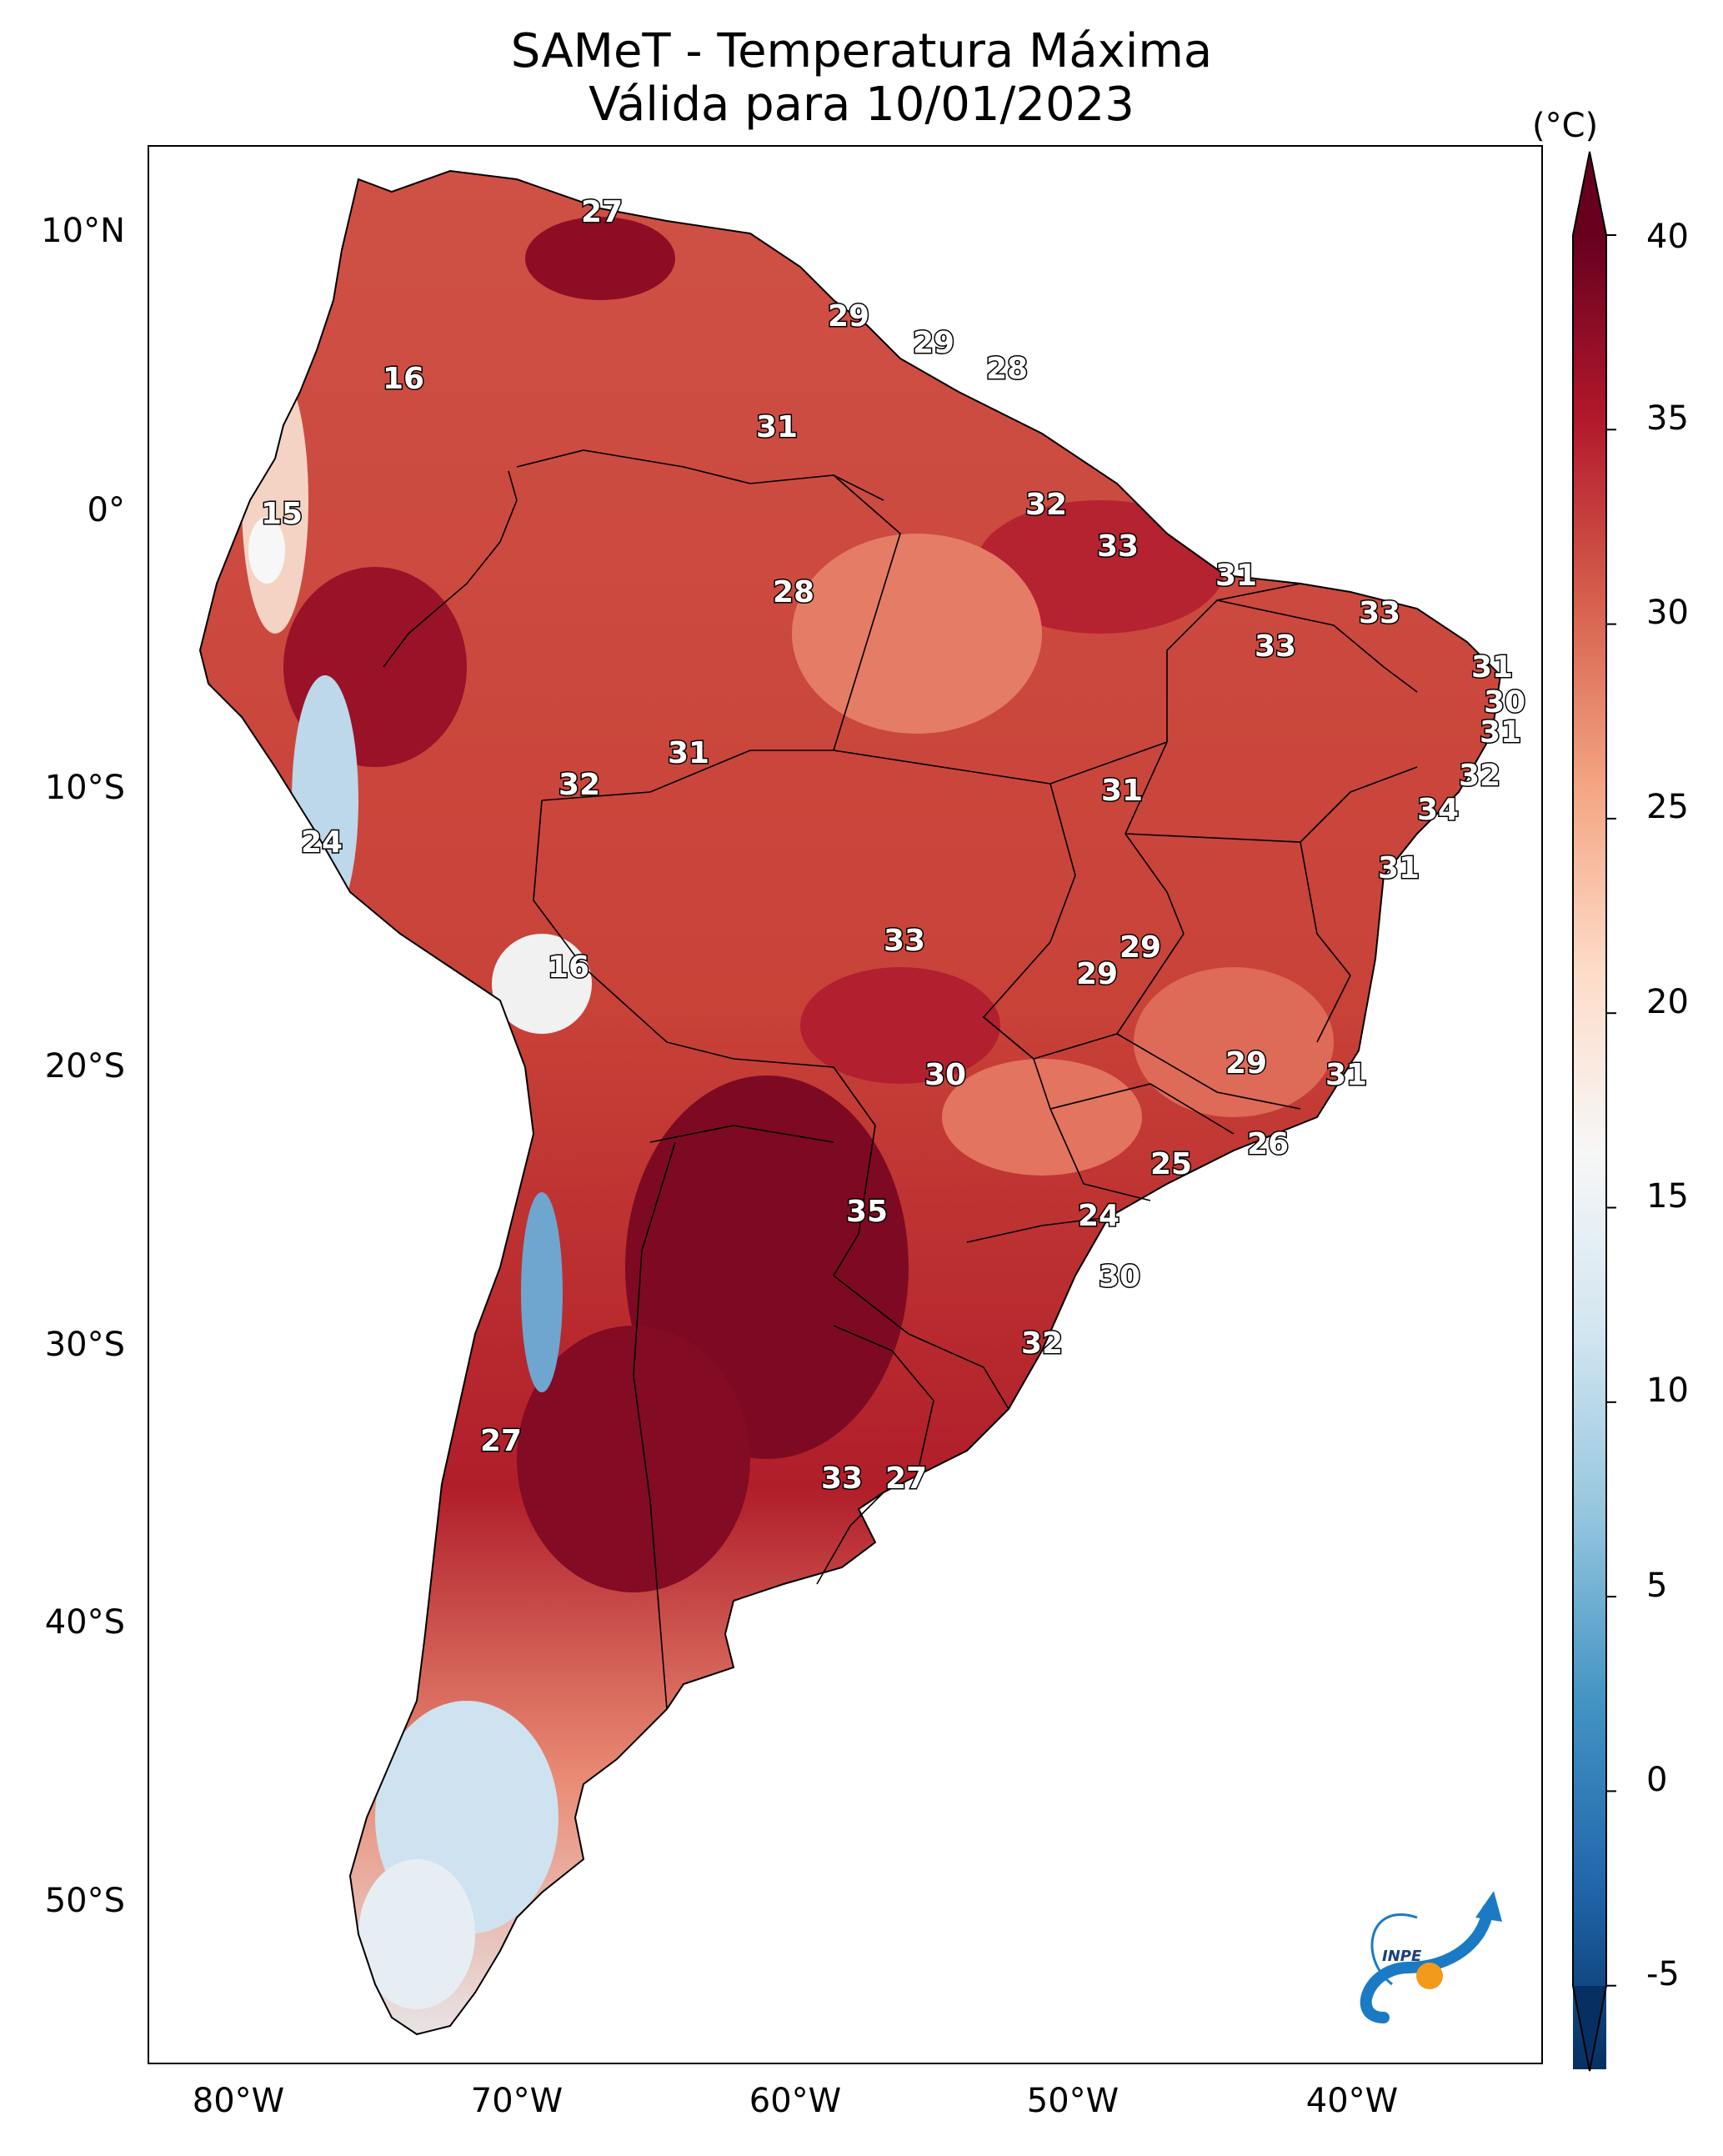 This screenshot has width=1723, height=2156. What do you see at coordinates (1667, 237) in the screenshot?
I see `colorbar-tick-40: 40` at bounding box center [1667, 237].